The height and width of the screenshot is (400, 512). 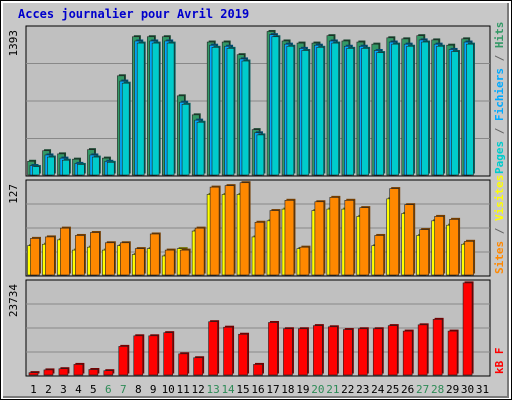 I want to click on panel-legend: Pages / Fichiers / Hits, so click(x=499, y=98).